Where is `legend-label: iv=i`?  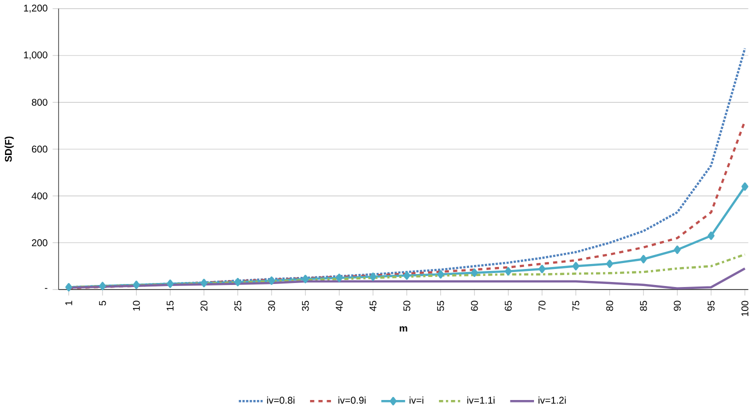 legend-label: iv=i is located at coordinates (417, 400).